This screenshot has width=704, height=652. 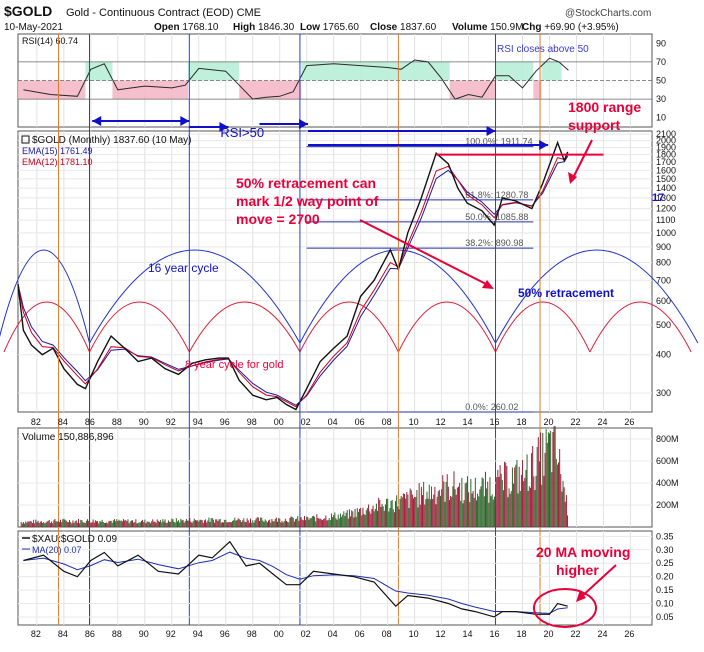 I want to click on support-label-1: 1800 range, so click(x=604, y=107).